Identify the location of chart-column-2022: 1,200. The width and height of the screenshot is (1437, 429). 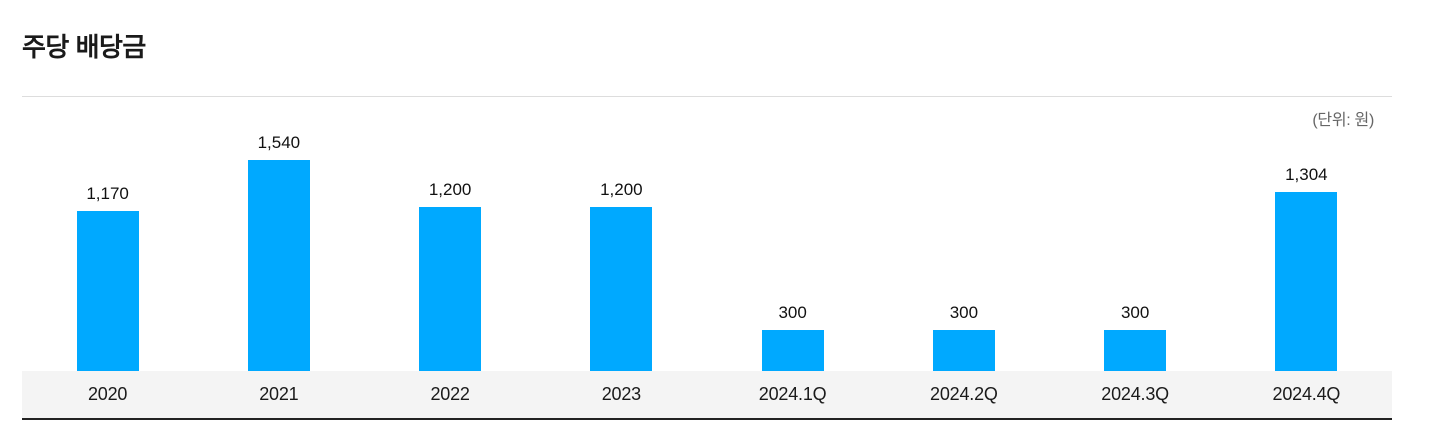
(450, 250).